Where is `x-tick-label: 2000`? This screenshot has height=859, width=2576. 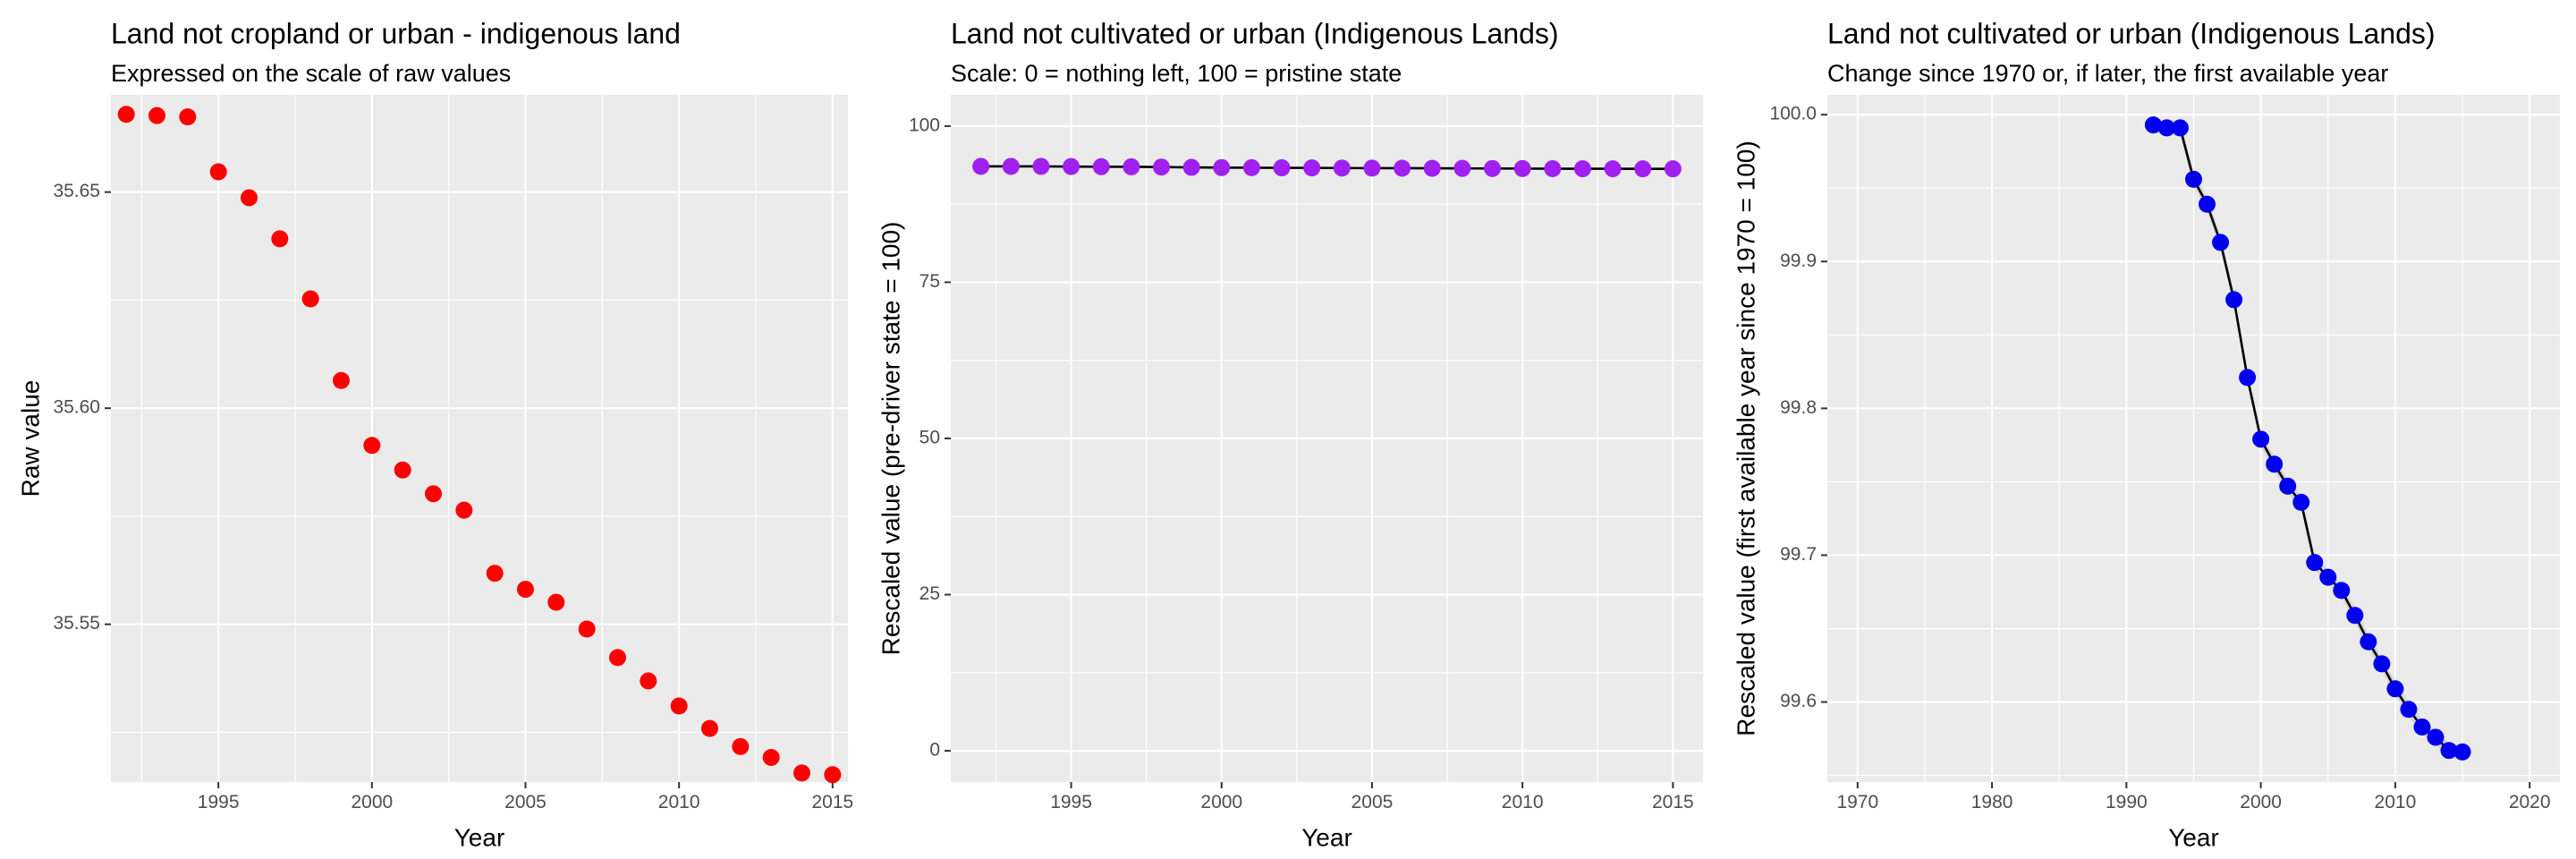 x-tick-label: 2000 is located at coordinates (1221, 802).